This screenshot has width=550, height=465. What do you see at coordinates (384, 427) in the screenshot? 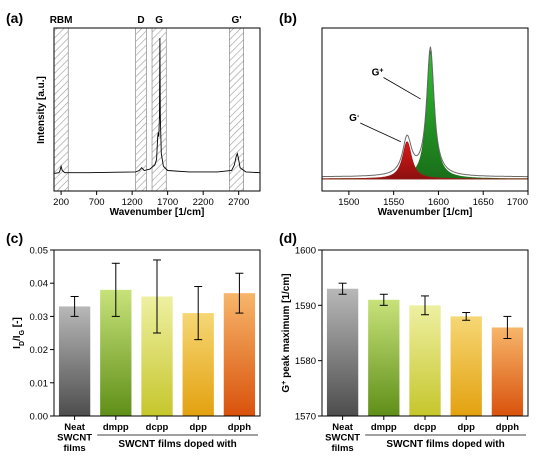
I see `panel-d-category-label: dmpp` at bounding box center [384, 427].